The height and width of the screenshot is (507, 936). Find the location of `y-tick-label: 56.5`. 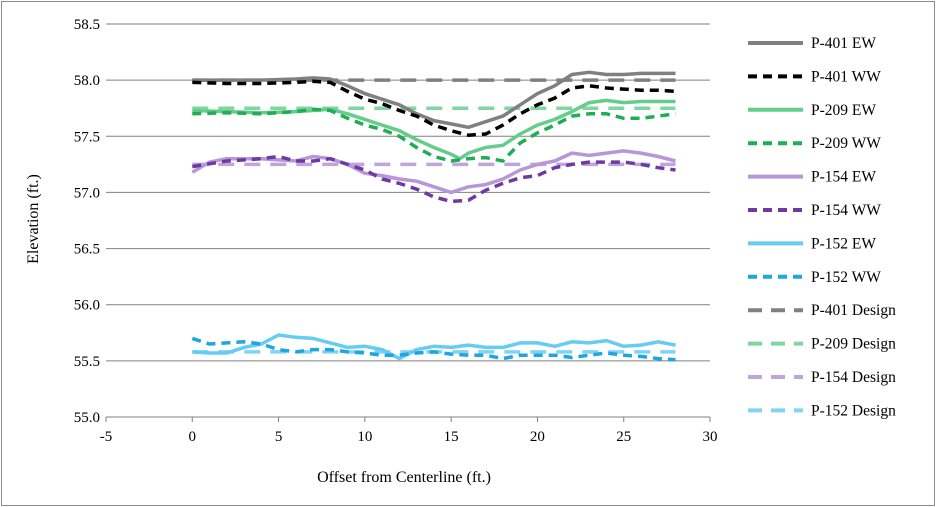

y-tick-label: 56.5 is located at coordinates (87, 250).